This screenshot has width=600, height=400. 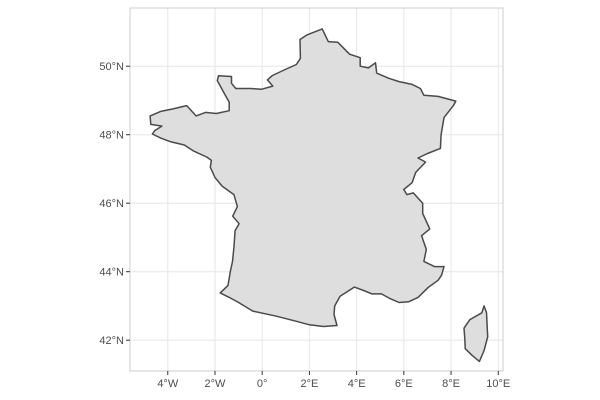 I want to click on y-tick-label: 44°N, so click(x=111, y=273).